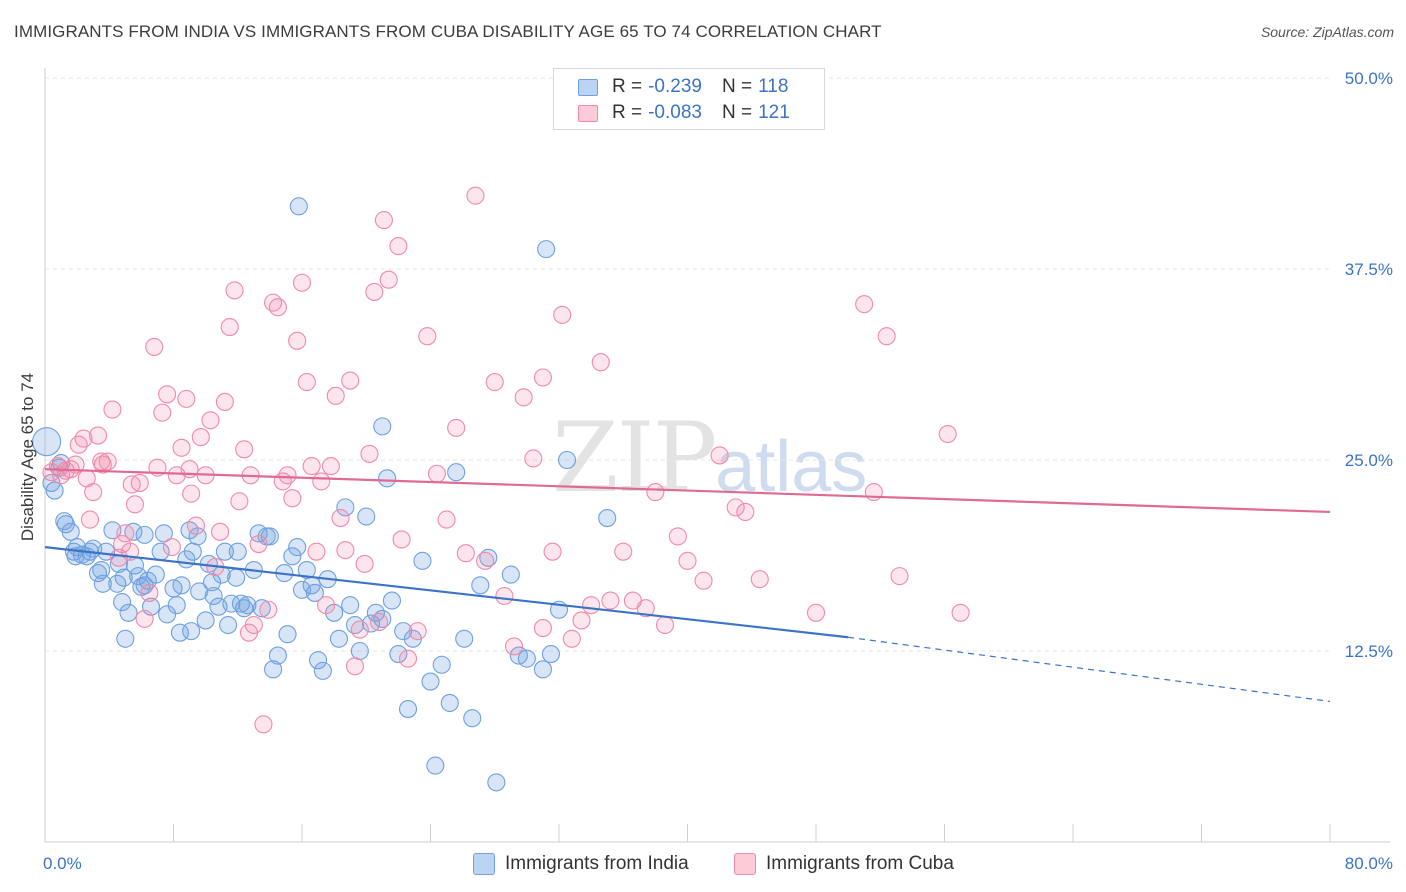 The height and width of the screenshot is (892, 1406). What do you see at coordinates (1369, 460) in the screenshot?
I see `y-tick-label-1: 25.0%` at bounding box center [1369, 460].